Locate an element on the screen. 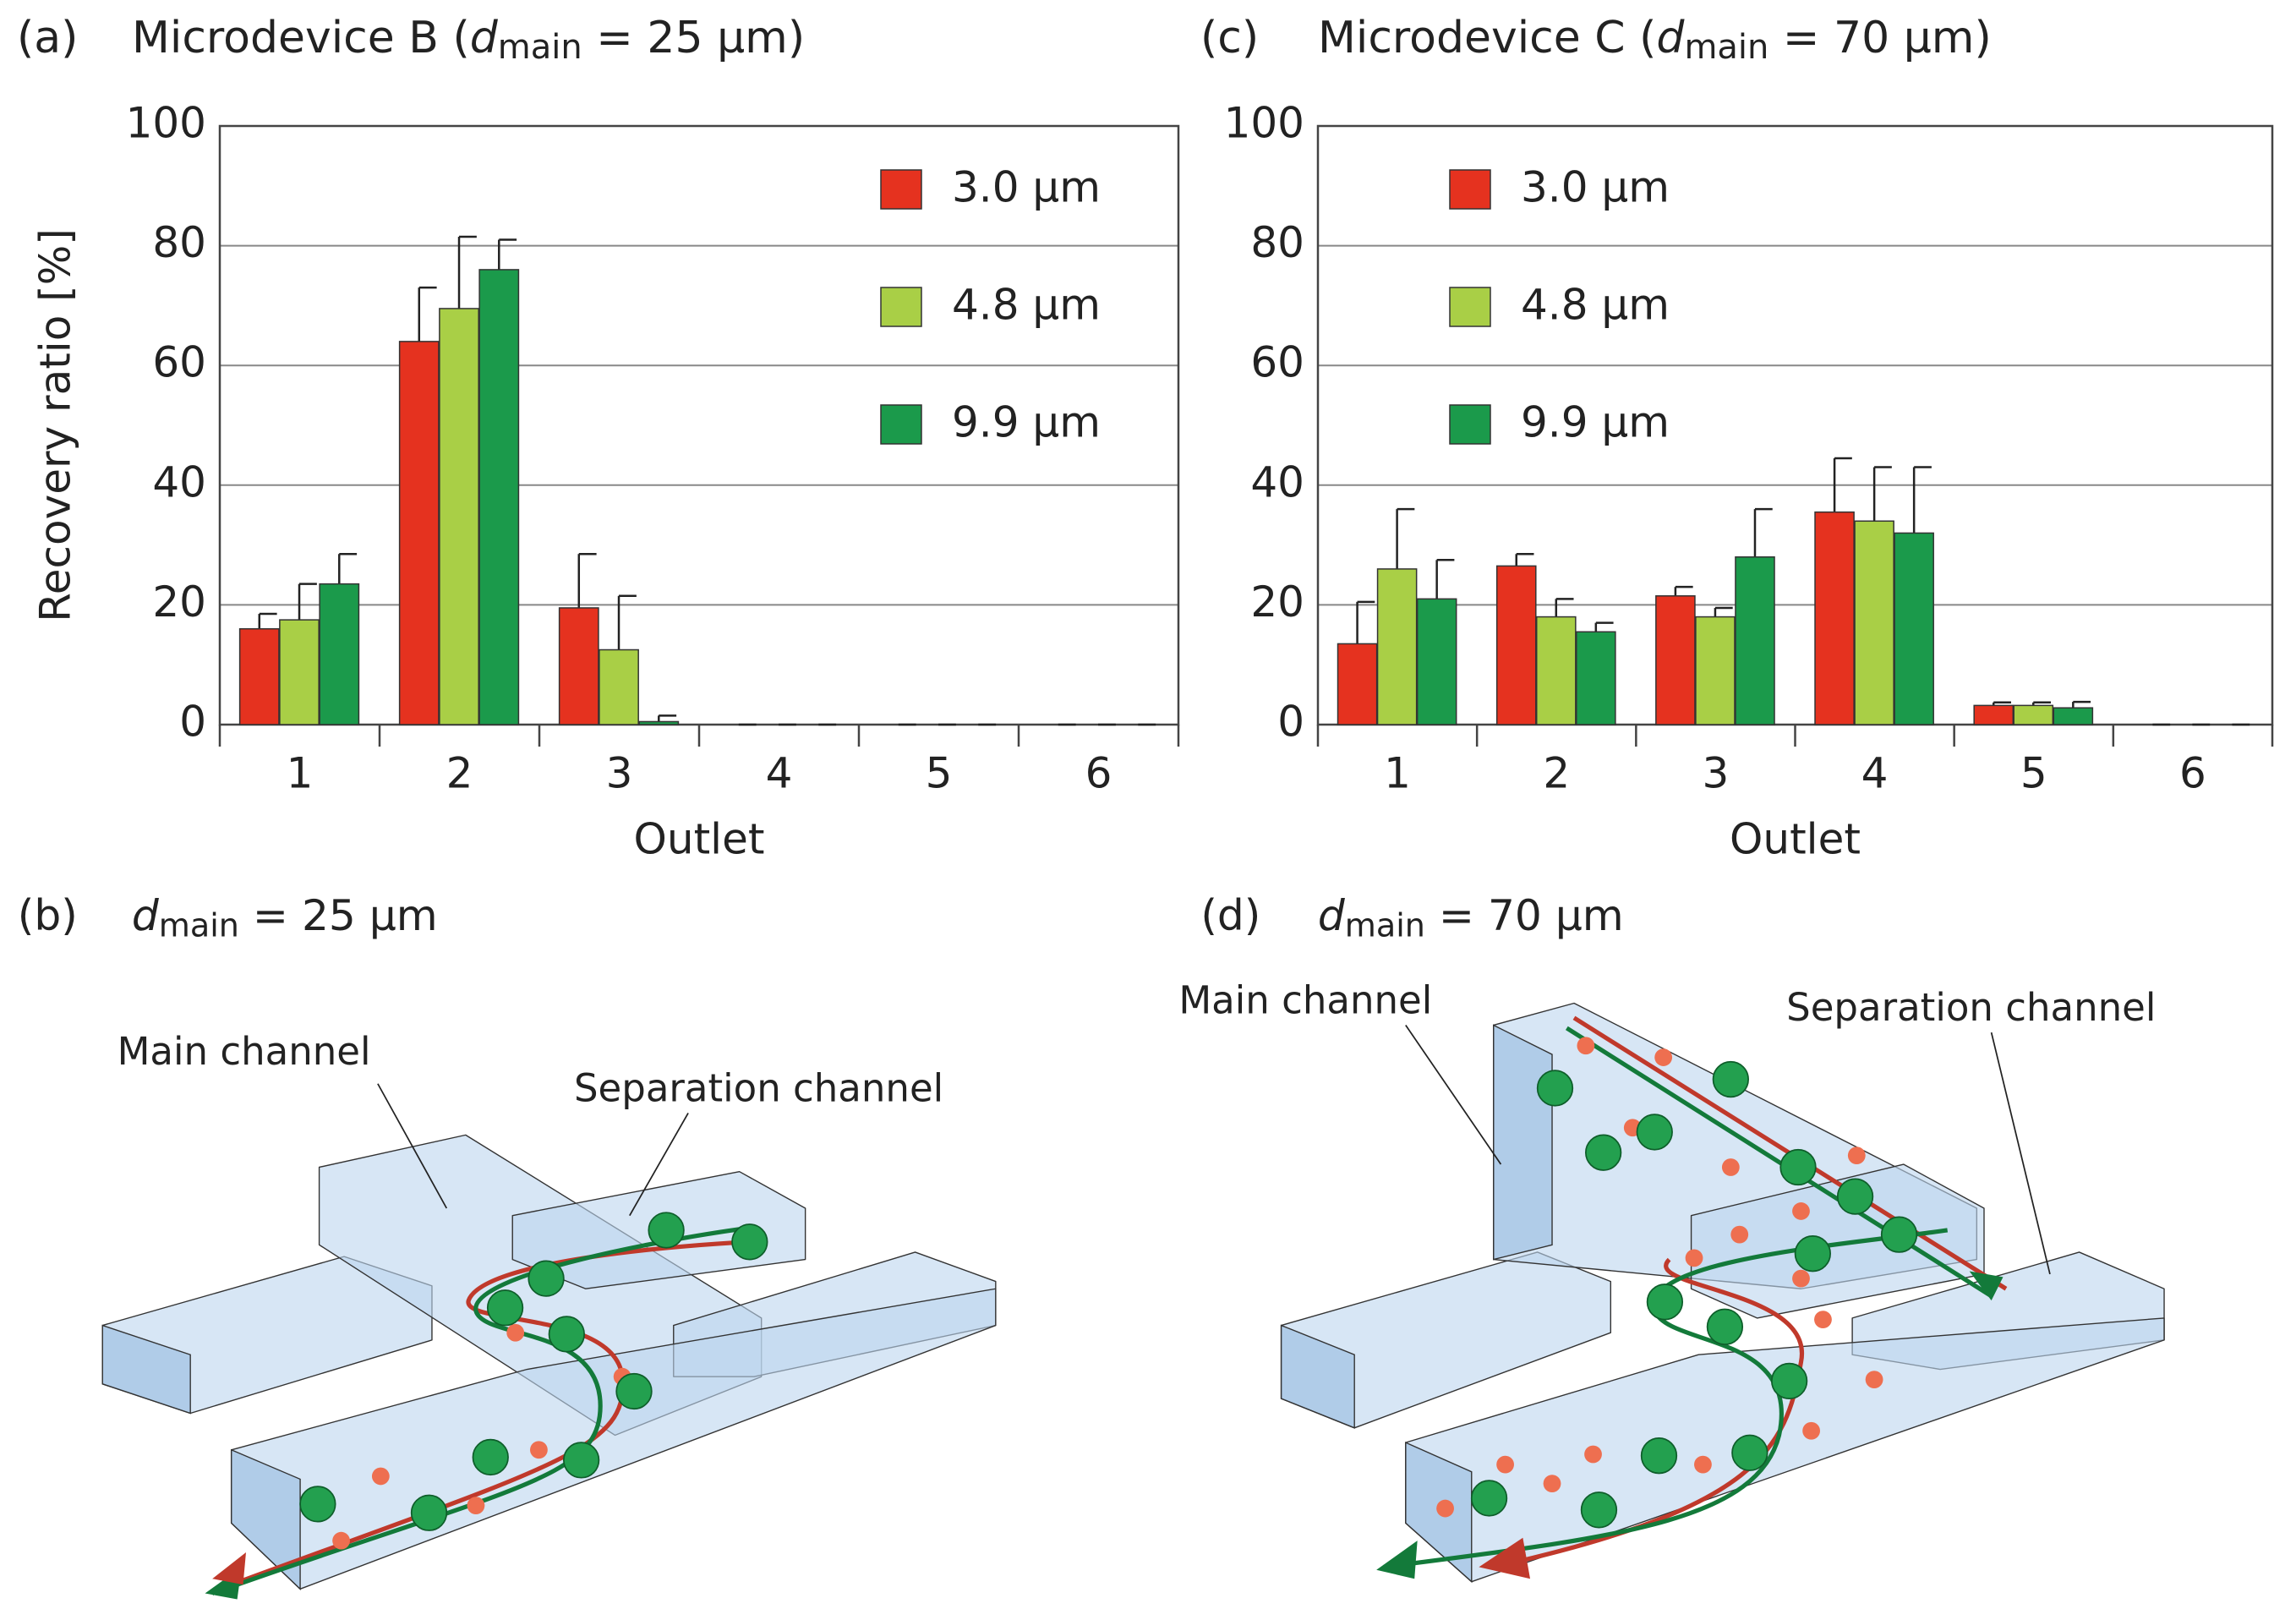 The width and height of the screenshot is (2296, 1620). chart-title: Microdevice B (dmain = 25 μm) is located at coordinates (468, 40).